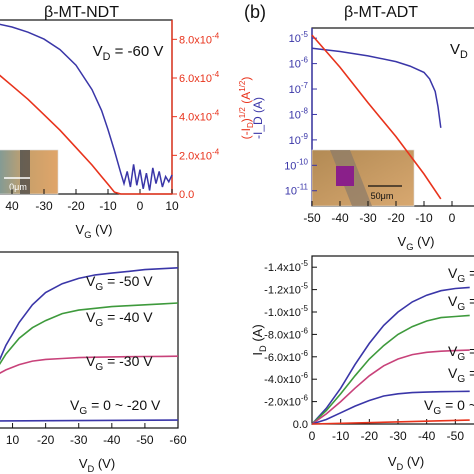 The height and width of the screenshot is (474, 474). I want to click on inset-channel-top-right, so click(345, 176).